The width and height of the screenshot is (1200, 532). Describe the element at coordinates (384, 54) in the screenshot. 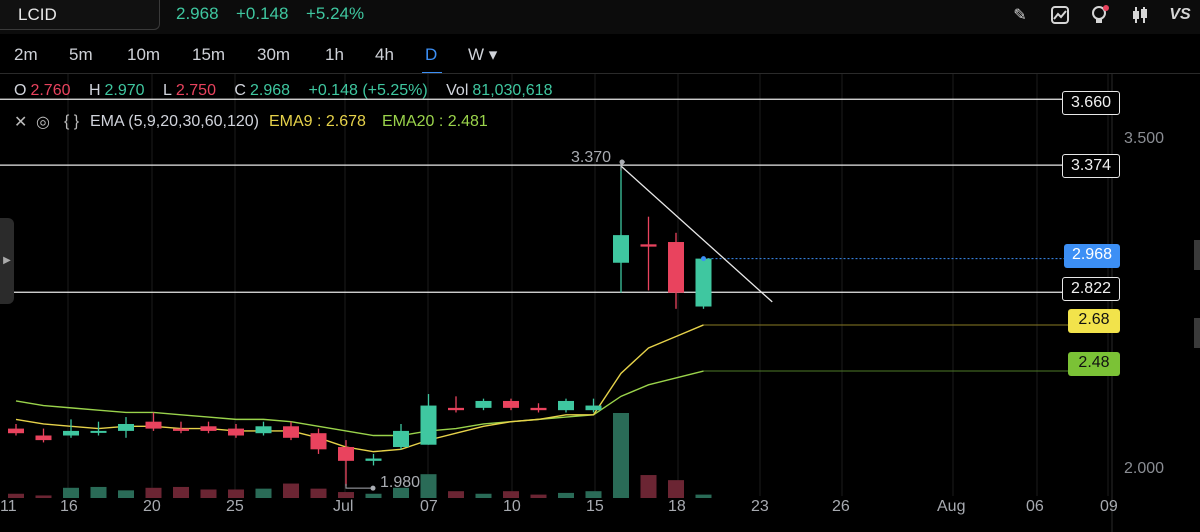

I see `tab-4h: 4h` at that location.